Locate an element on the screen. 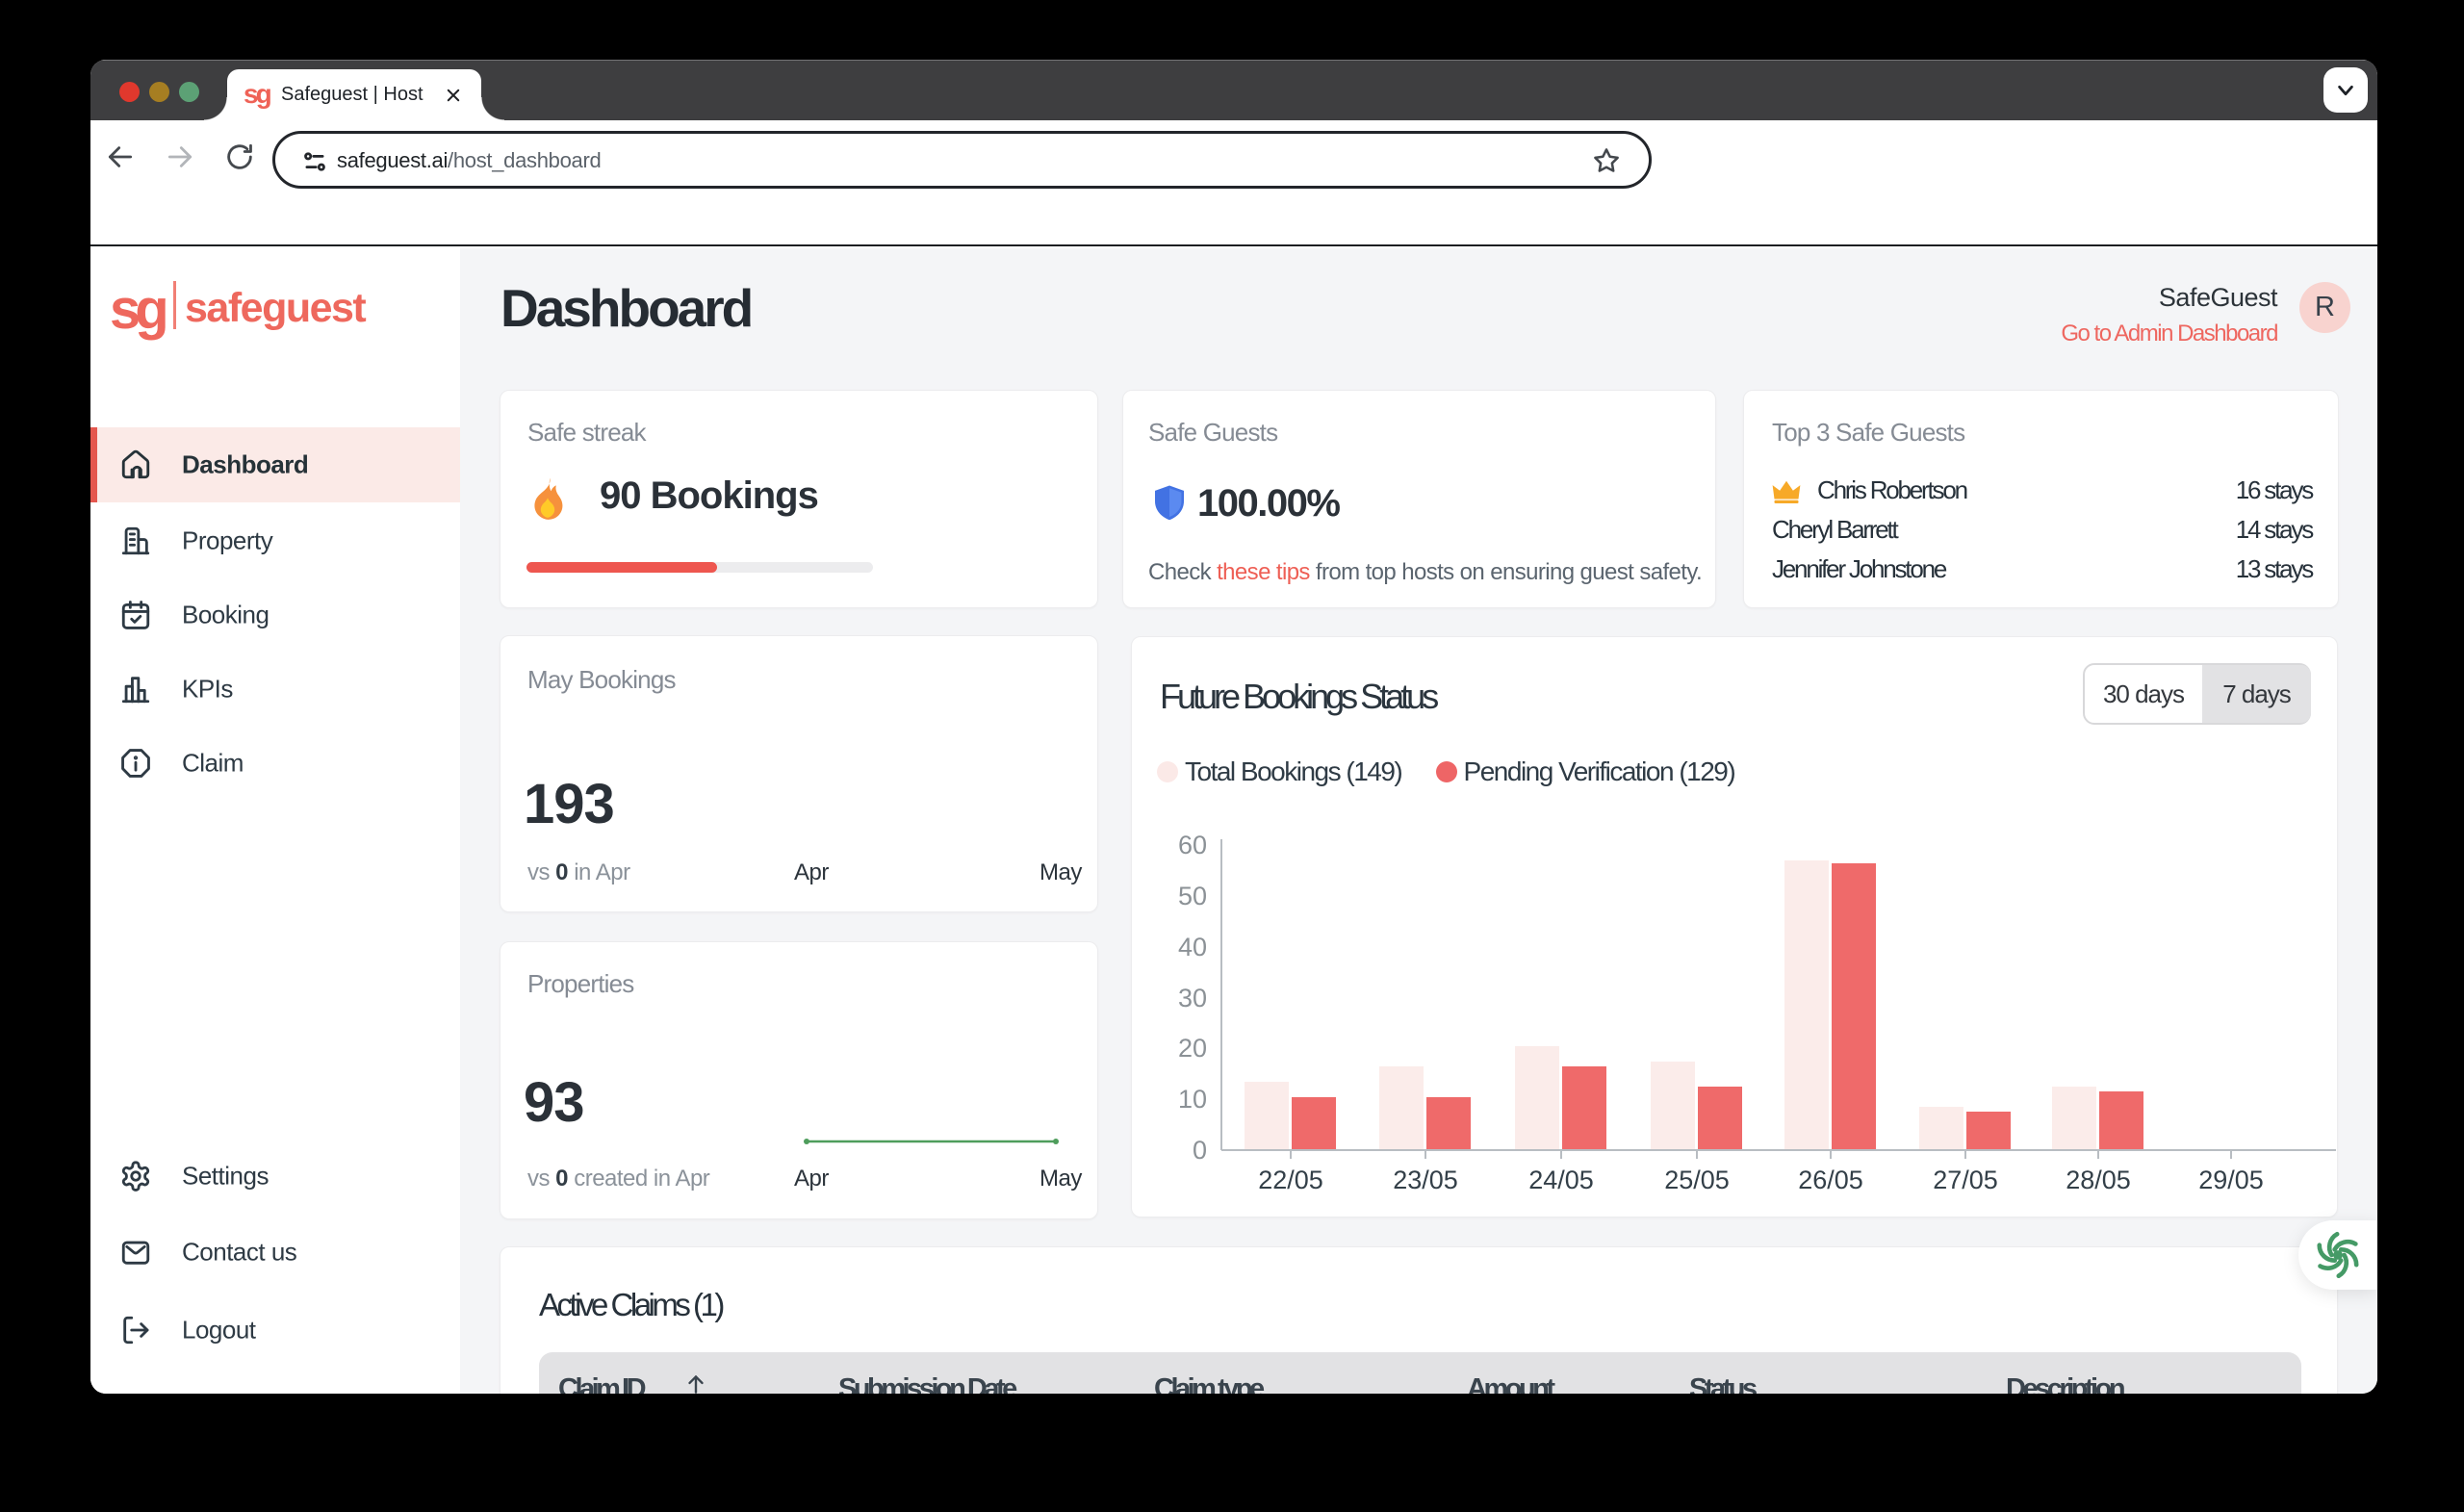  svg-text: 29/05 is located at coordinates (2231, 1180).